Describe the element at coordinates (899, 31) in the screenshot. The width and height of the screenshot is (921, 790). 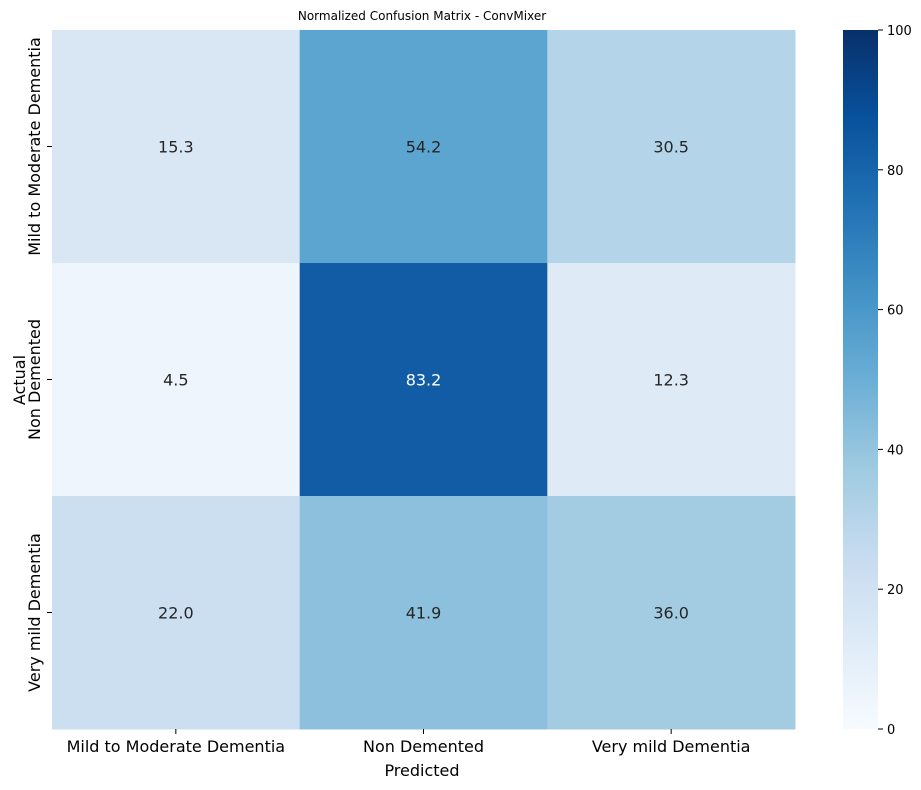
I see `colorbar-tick-label: 100` at that location.